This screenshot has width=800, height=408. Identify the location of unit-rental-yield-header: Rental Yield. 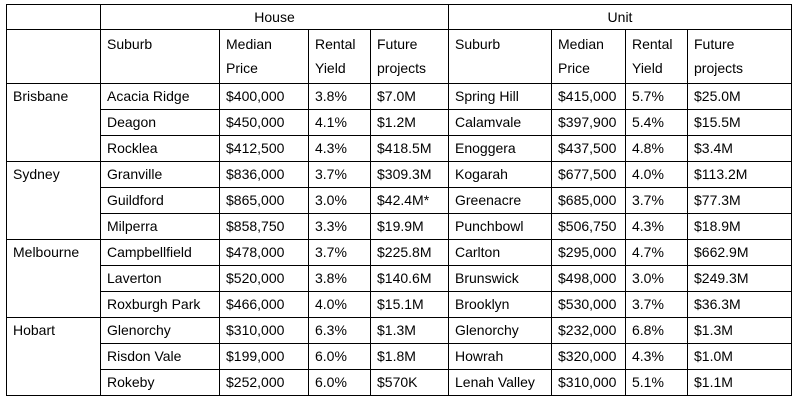
(656, 56).